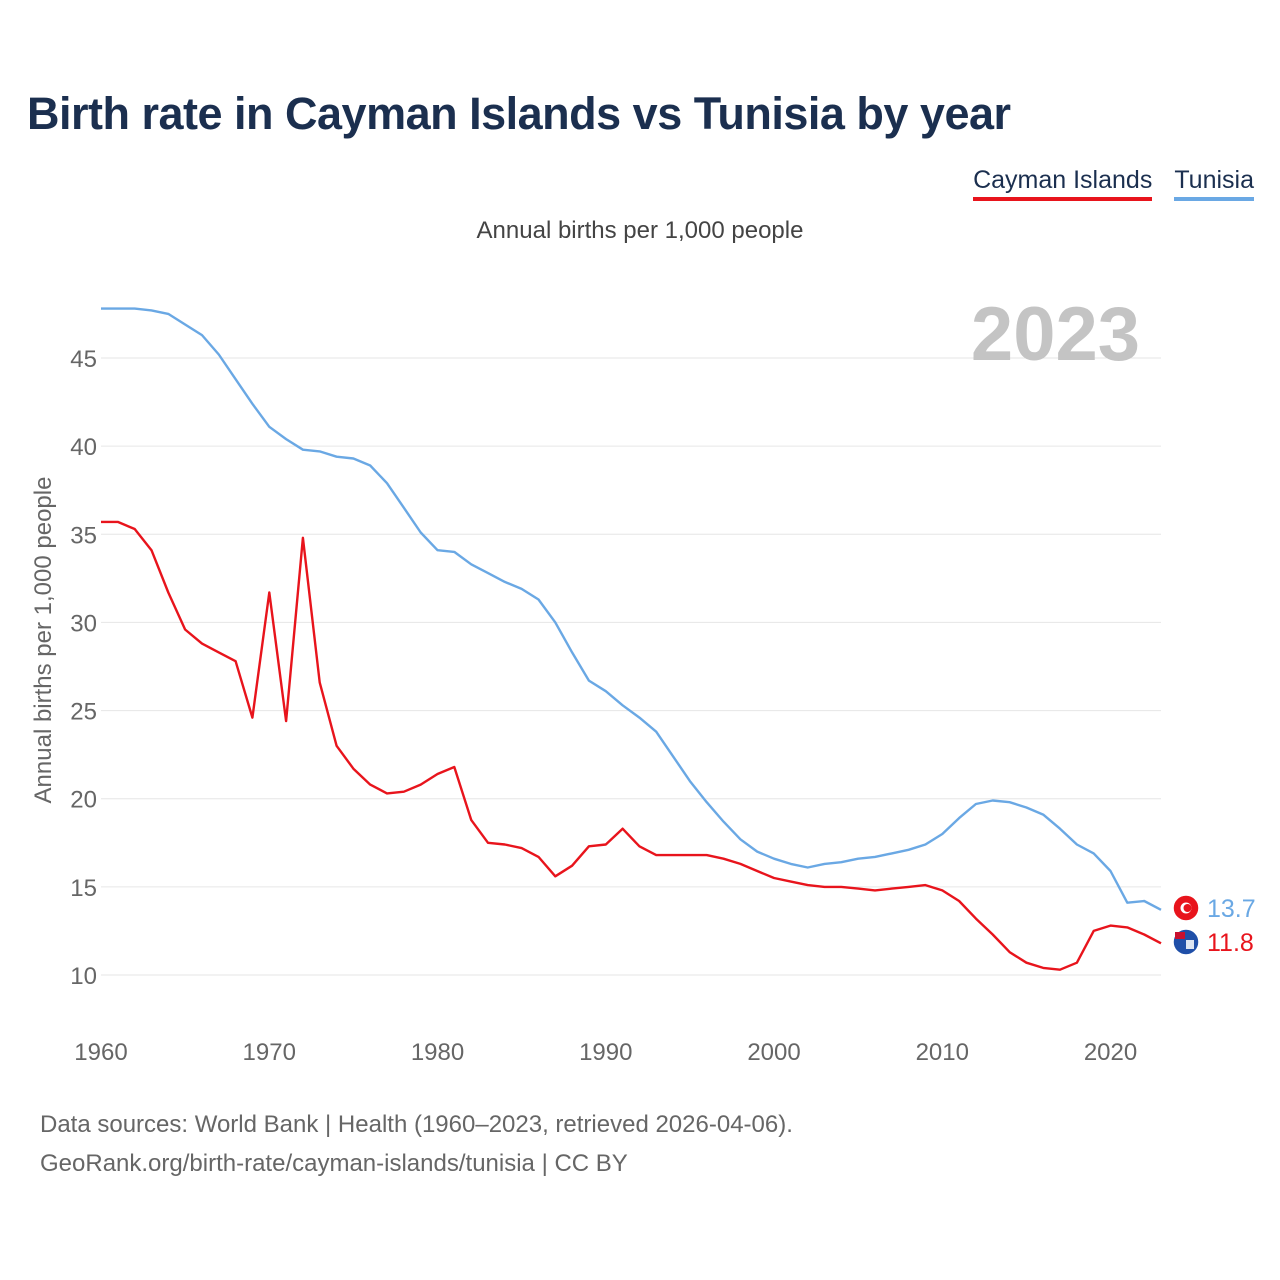 The image size is (1280, 1280). What do you see at coordinates (1063, 183) in the screenshot?
I see `legend-item-cayman-islands: Cayman Islands` at bounding box center [1063, 183].